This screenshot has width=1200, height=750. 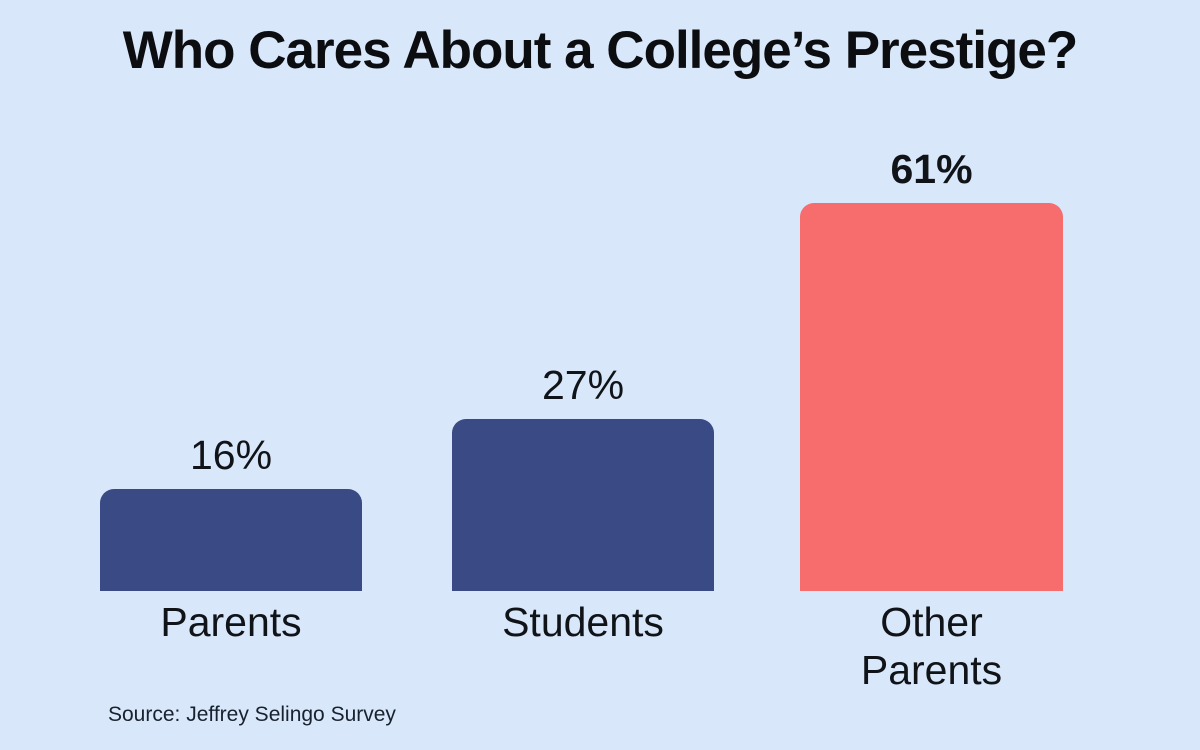 I want to click on value-label-parents: 16%, so click(x=231, y=455).